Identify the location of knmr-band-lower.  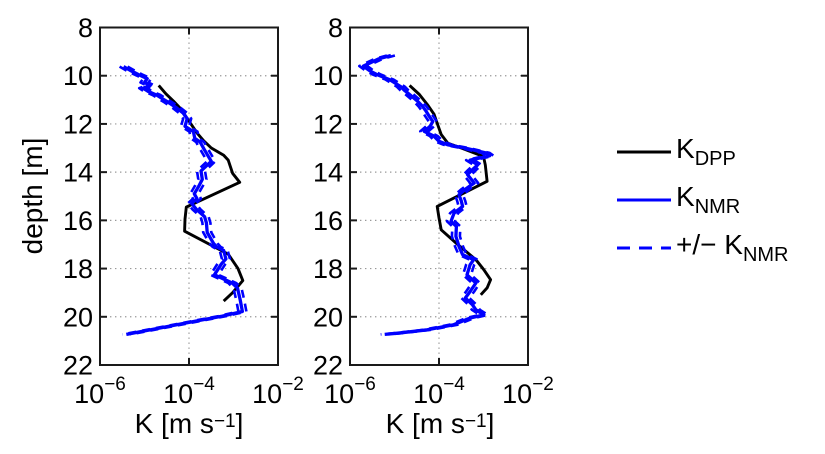
(422, 195).